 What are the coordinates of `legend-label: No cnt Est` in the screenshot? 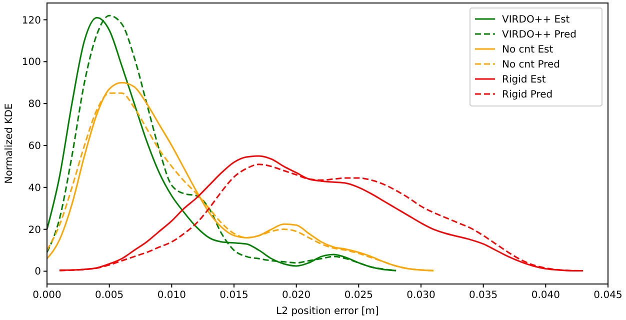 It's located at (528, 50).